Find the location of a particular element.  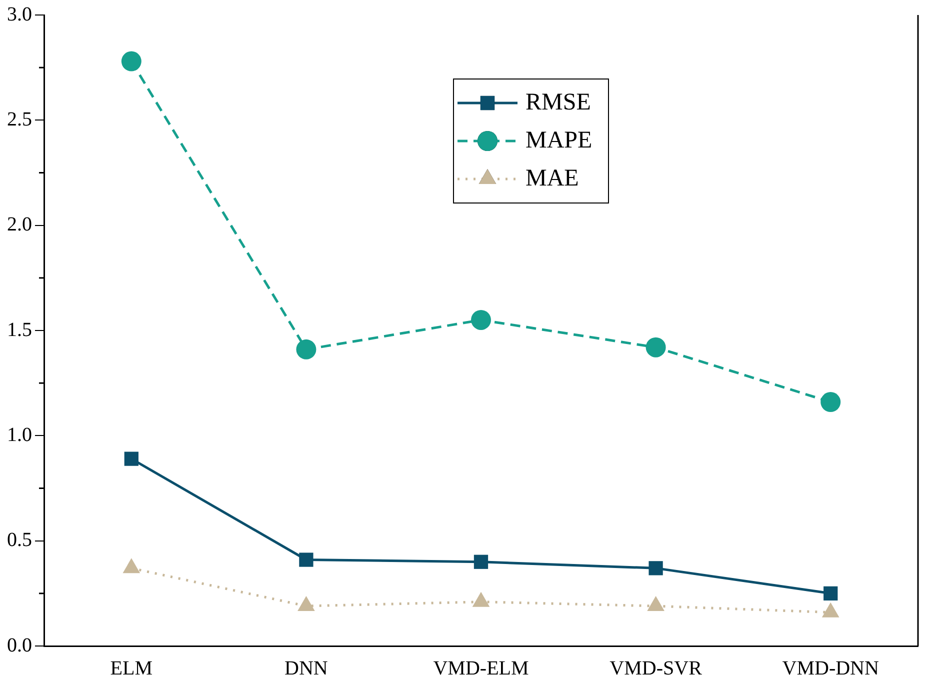

y-tick-label: 0.0 is located at coordinates (19, 645).